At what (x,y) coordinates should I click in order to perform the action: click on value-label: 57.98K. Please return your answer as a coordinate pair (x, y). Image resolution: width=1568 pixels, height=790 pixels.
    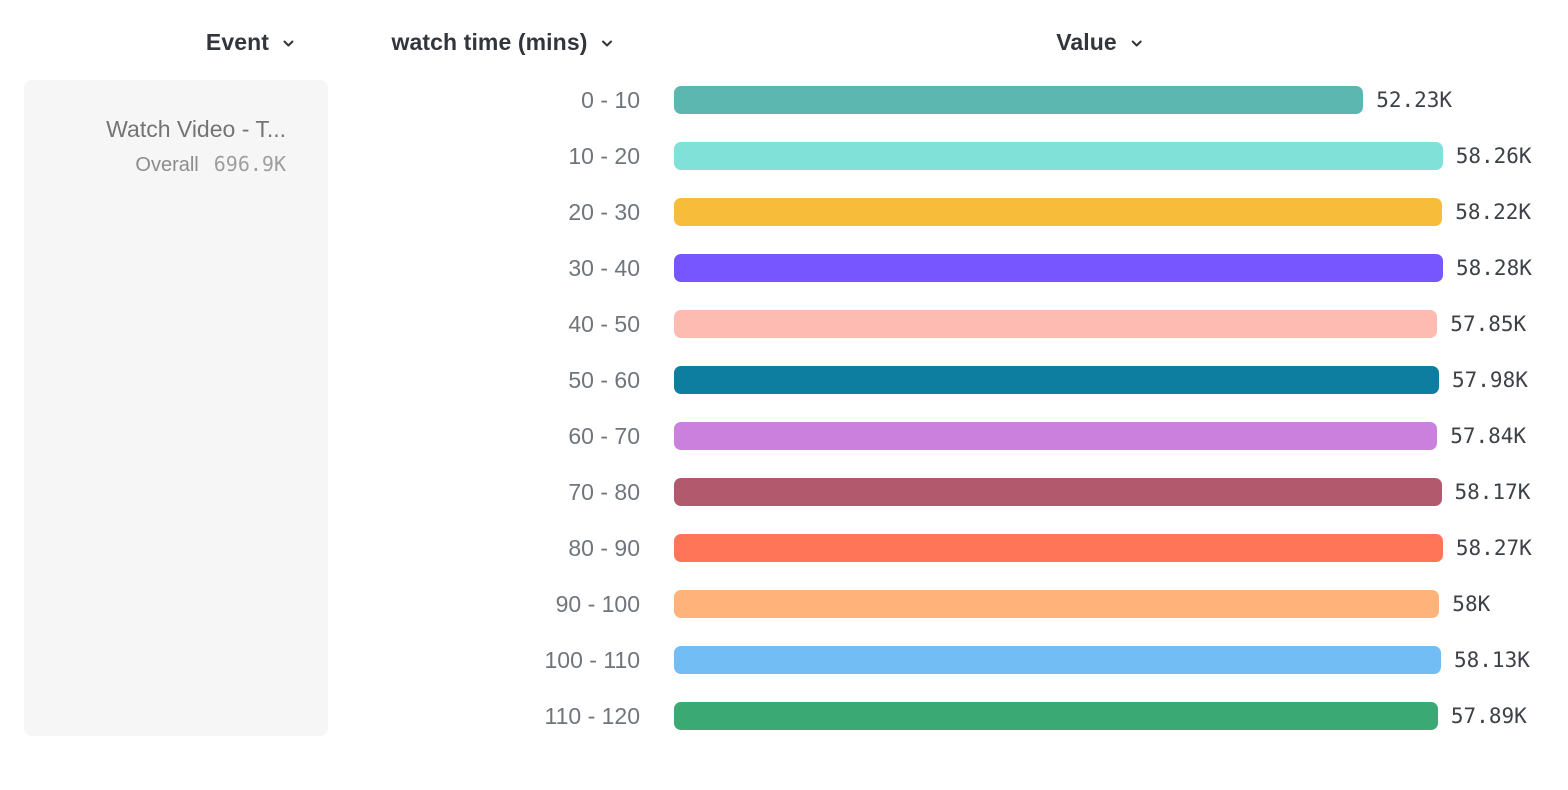
    Looking at the image, I should click on (1490, 380).